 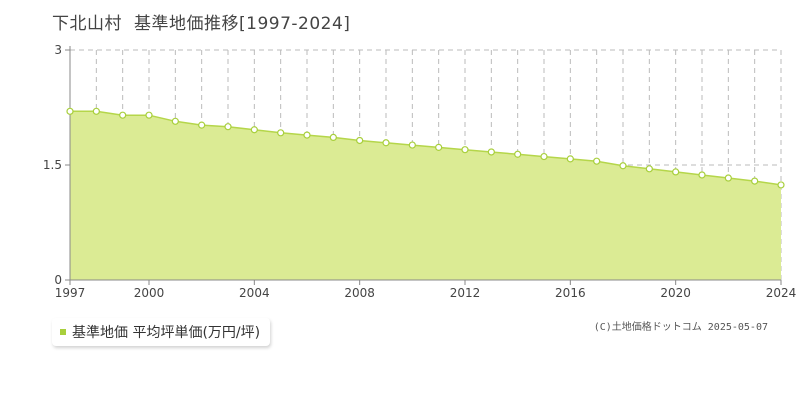 I want to click on x-tick-label: 2024, so click(x=781, y=293).